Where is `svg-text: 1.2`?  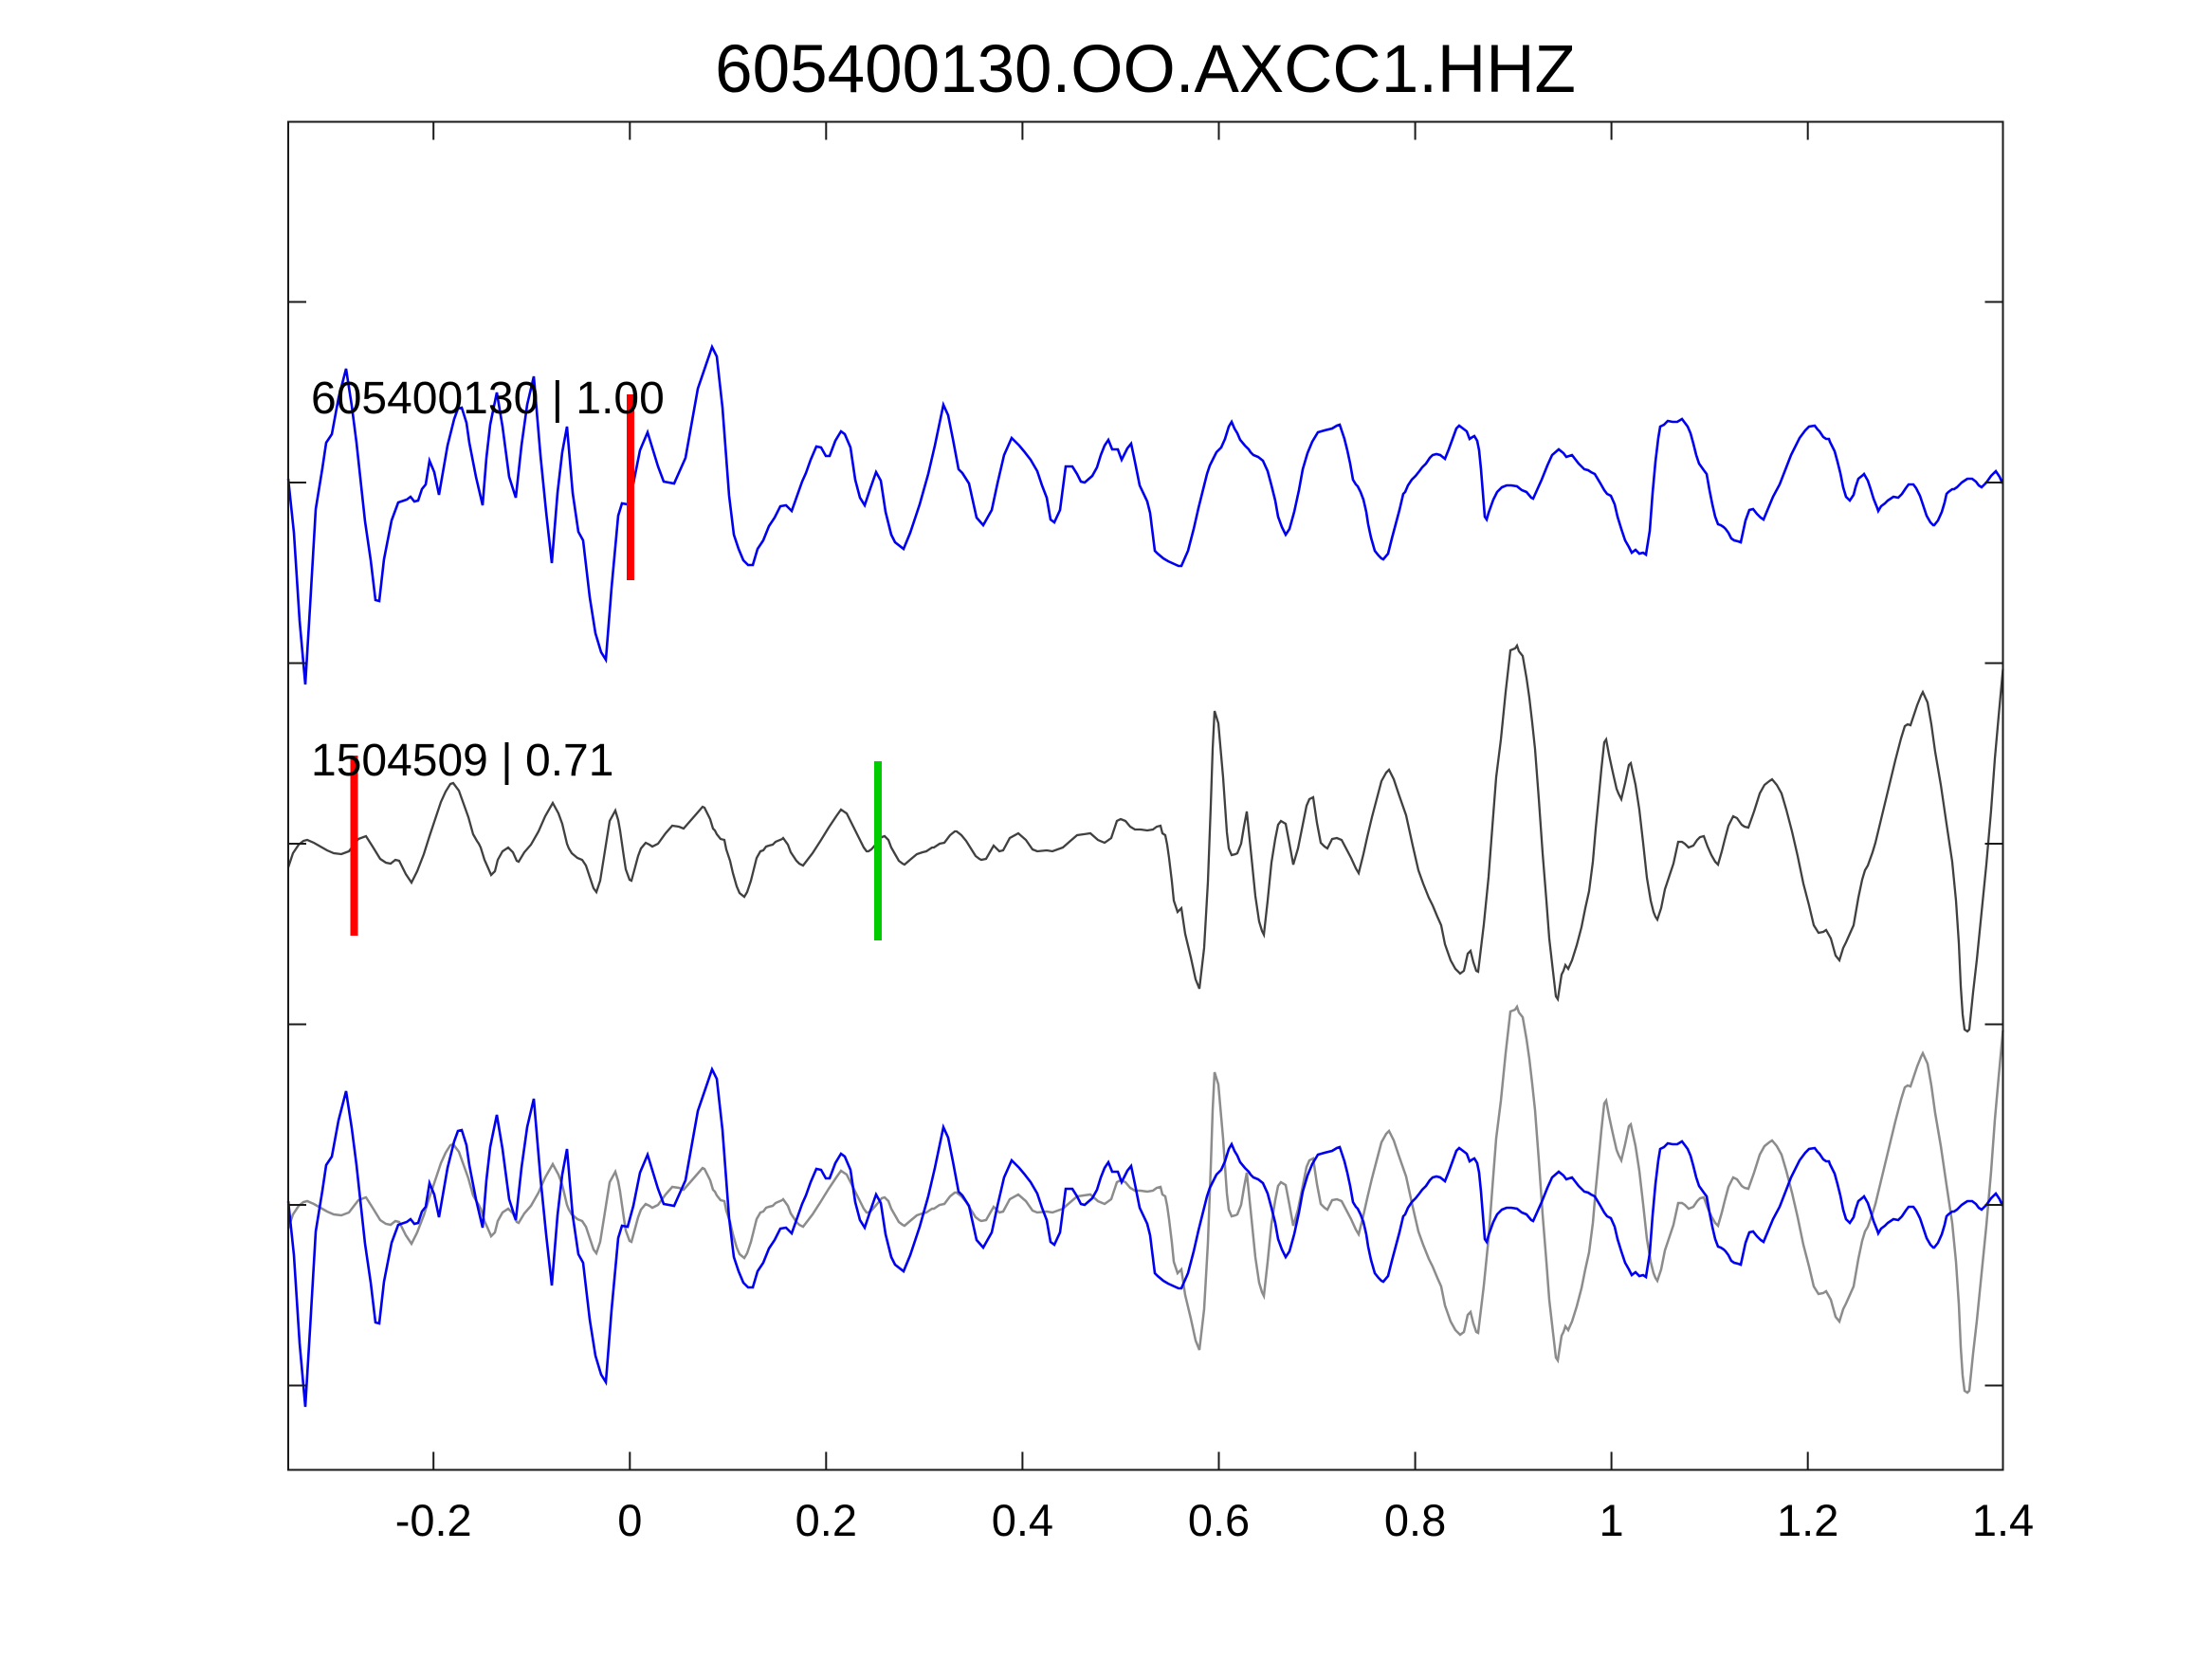
svg-text: 1.2 is located at coordinates (1807, 1520).